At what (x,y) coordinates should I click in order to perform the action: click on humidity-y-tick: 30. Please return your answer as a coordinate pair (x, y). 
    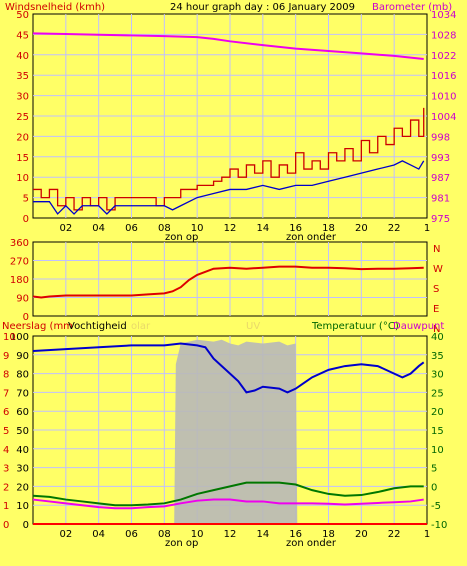
    Looking at the image, I should click on (22, 469).